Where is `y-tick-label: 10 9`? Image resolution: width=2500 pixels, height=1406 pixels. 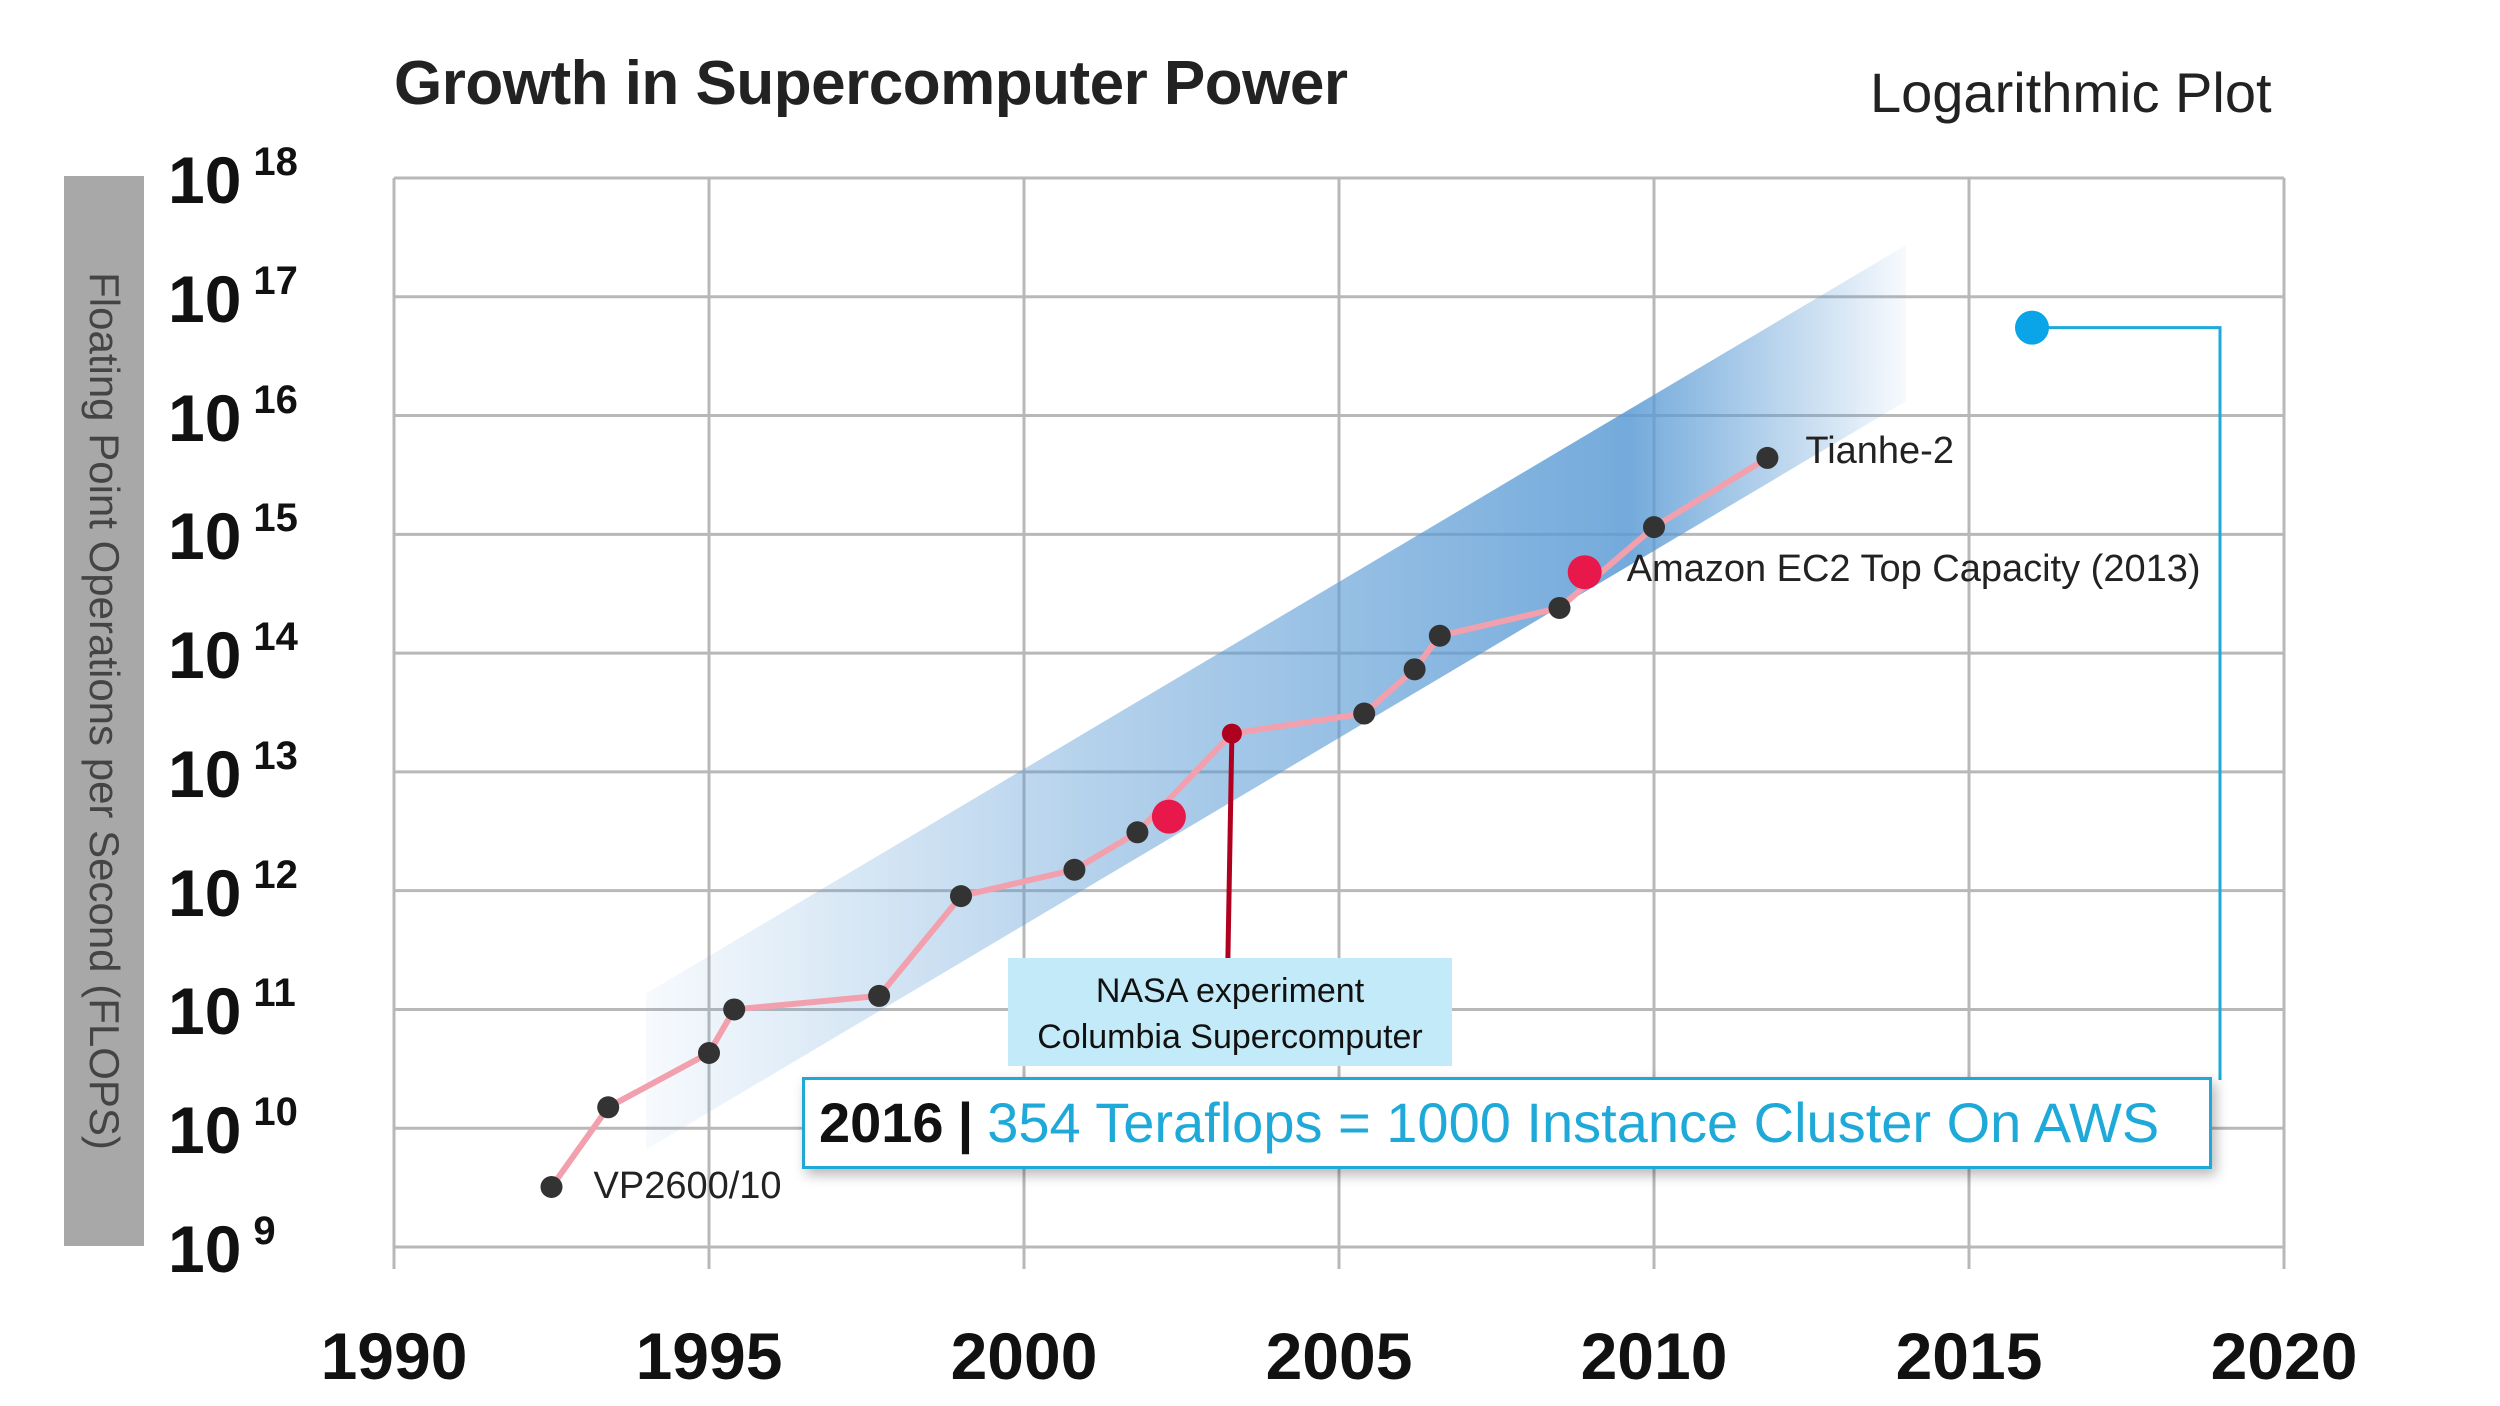 y-tick-label: 10 9 is located at coordinates (222, 1248).